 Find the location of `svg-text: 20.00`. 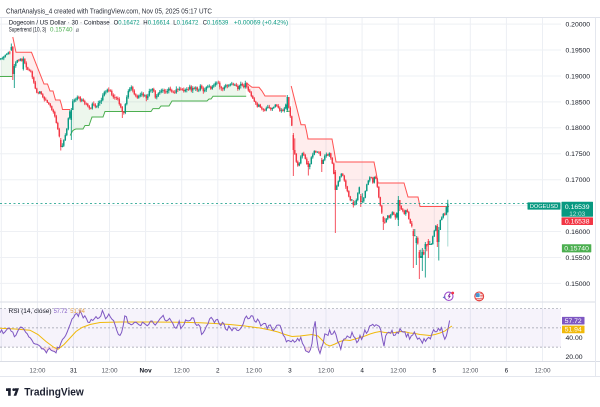

svg-text: 20.00 is located at coordinates (574, 357).